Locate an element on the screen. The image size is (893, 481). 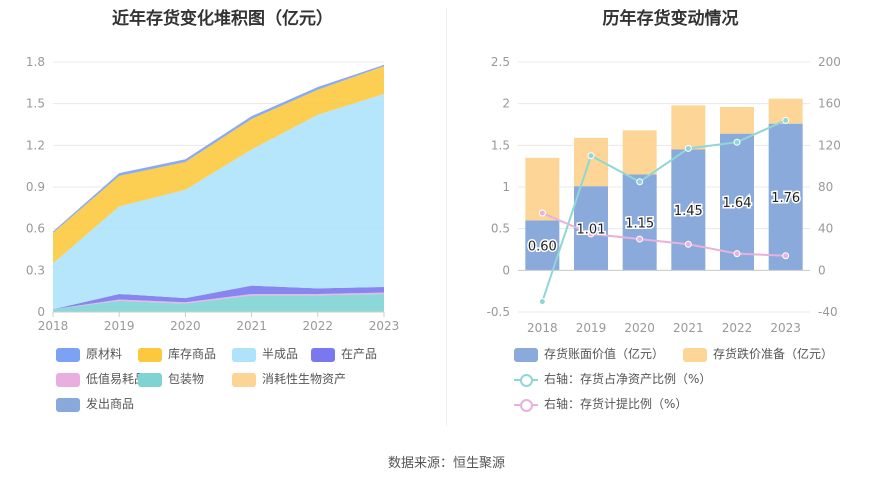
right-right-y-tick-label: 0 is located at coordinates (822, 270).